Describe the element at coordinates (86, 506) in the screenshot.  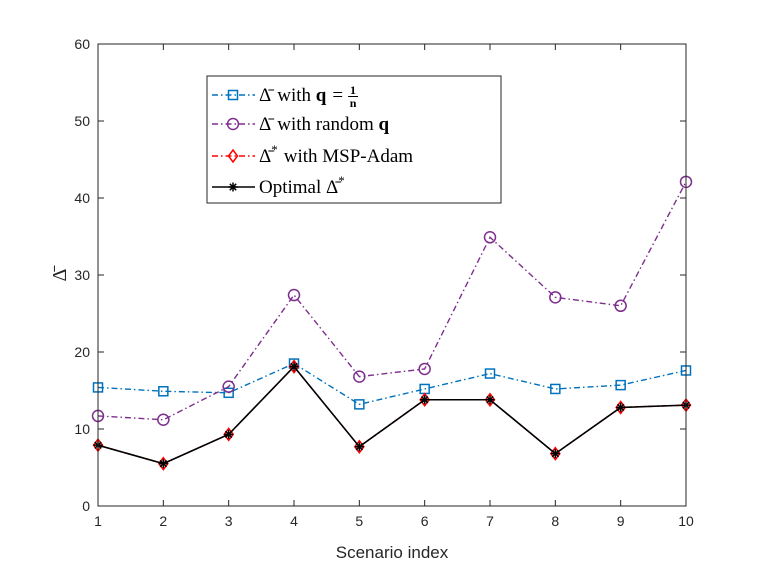
I see `y-tick-label: 0` at that location.